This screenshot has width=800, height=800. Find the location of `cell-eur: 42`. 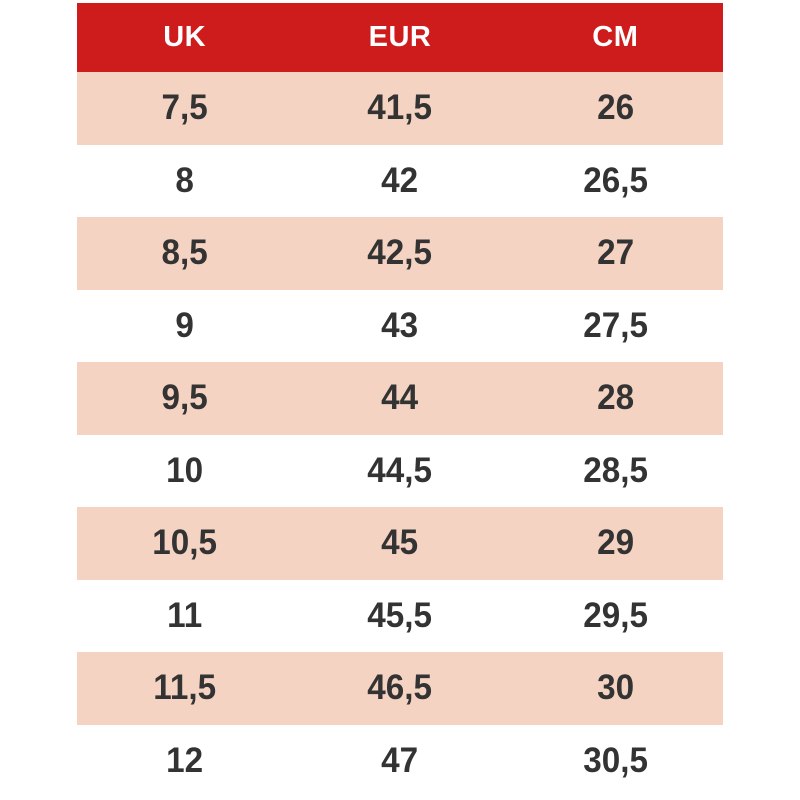

cell-eur: 42 is located at coordinates (400, 180).